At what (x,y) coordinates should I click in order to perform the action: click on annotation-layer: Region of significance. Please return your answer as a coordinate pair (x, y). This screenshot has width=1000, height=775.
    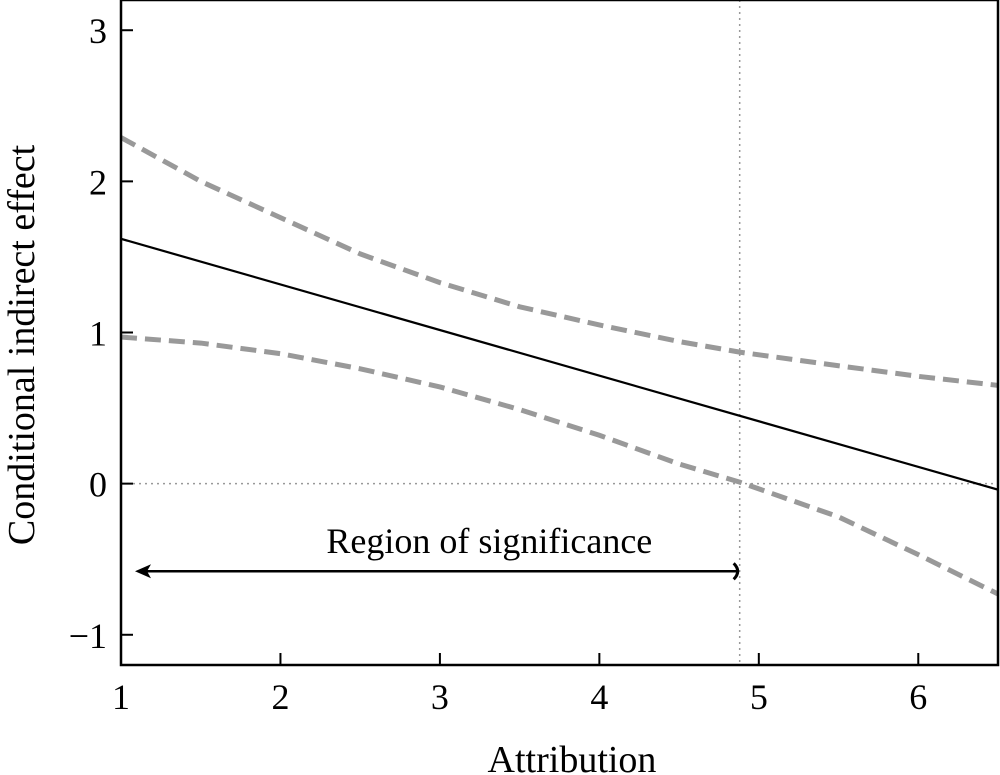
    Looking at the image, I should click on (437, 551).